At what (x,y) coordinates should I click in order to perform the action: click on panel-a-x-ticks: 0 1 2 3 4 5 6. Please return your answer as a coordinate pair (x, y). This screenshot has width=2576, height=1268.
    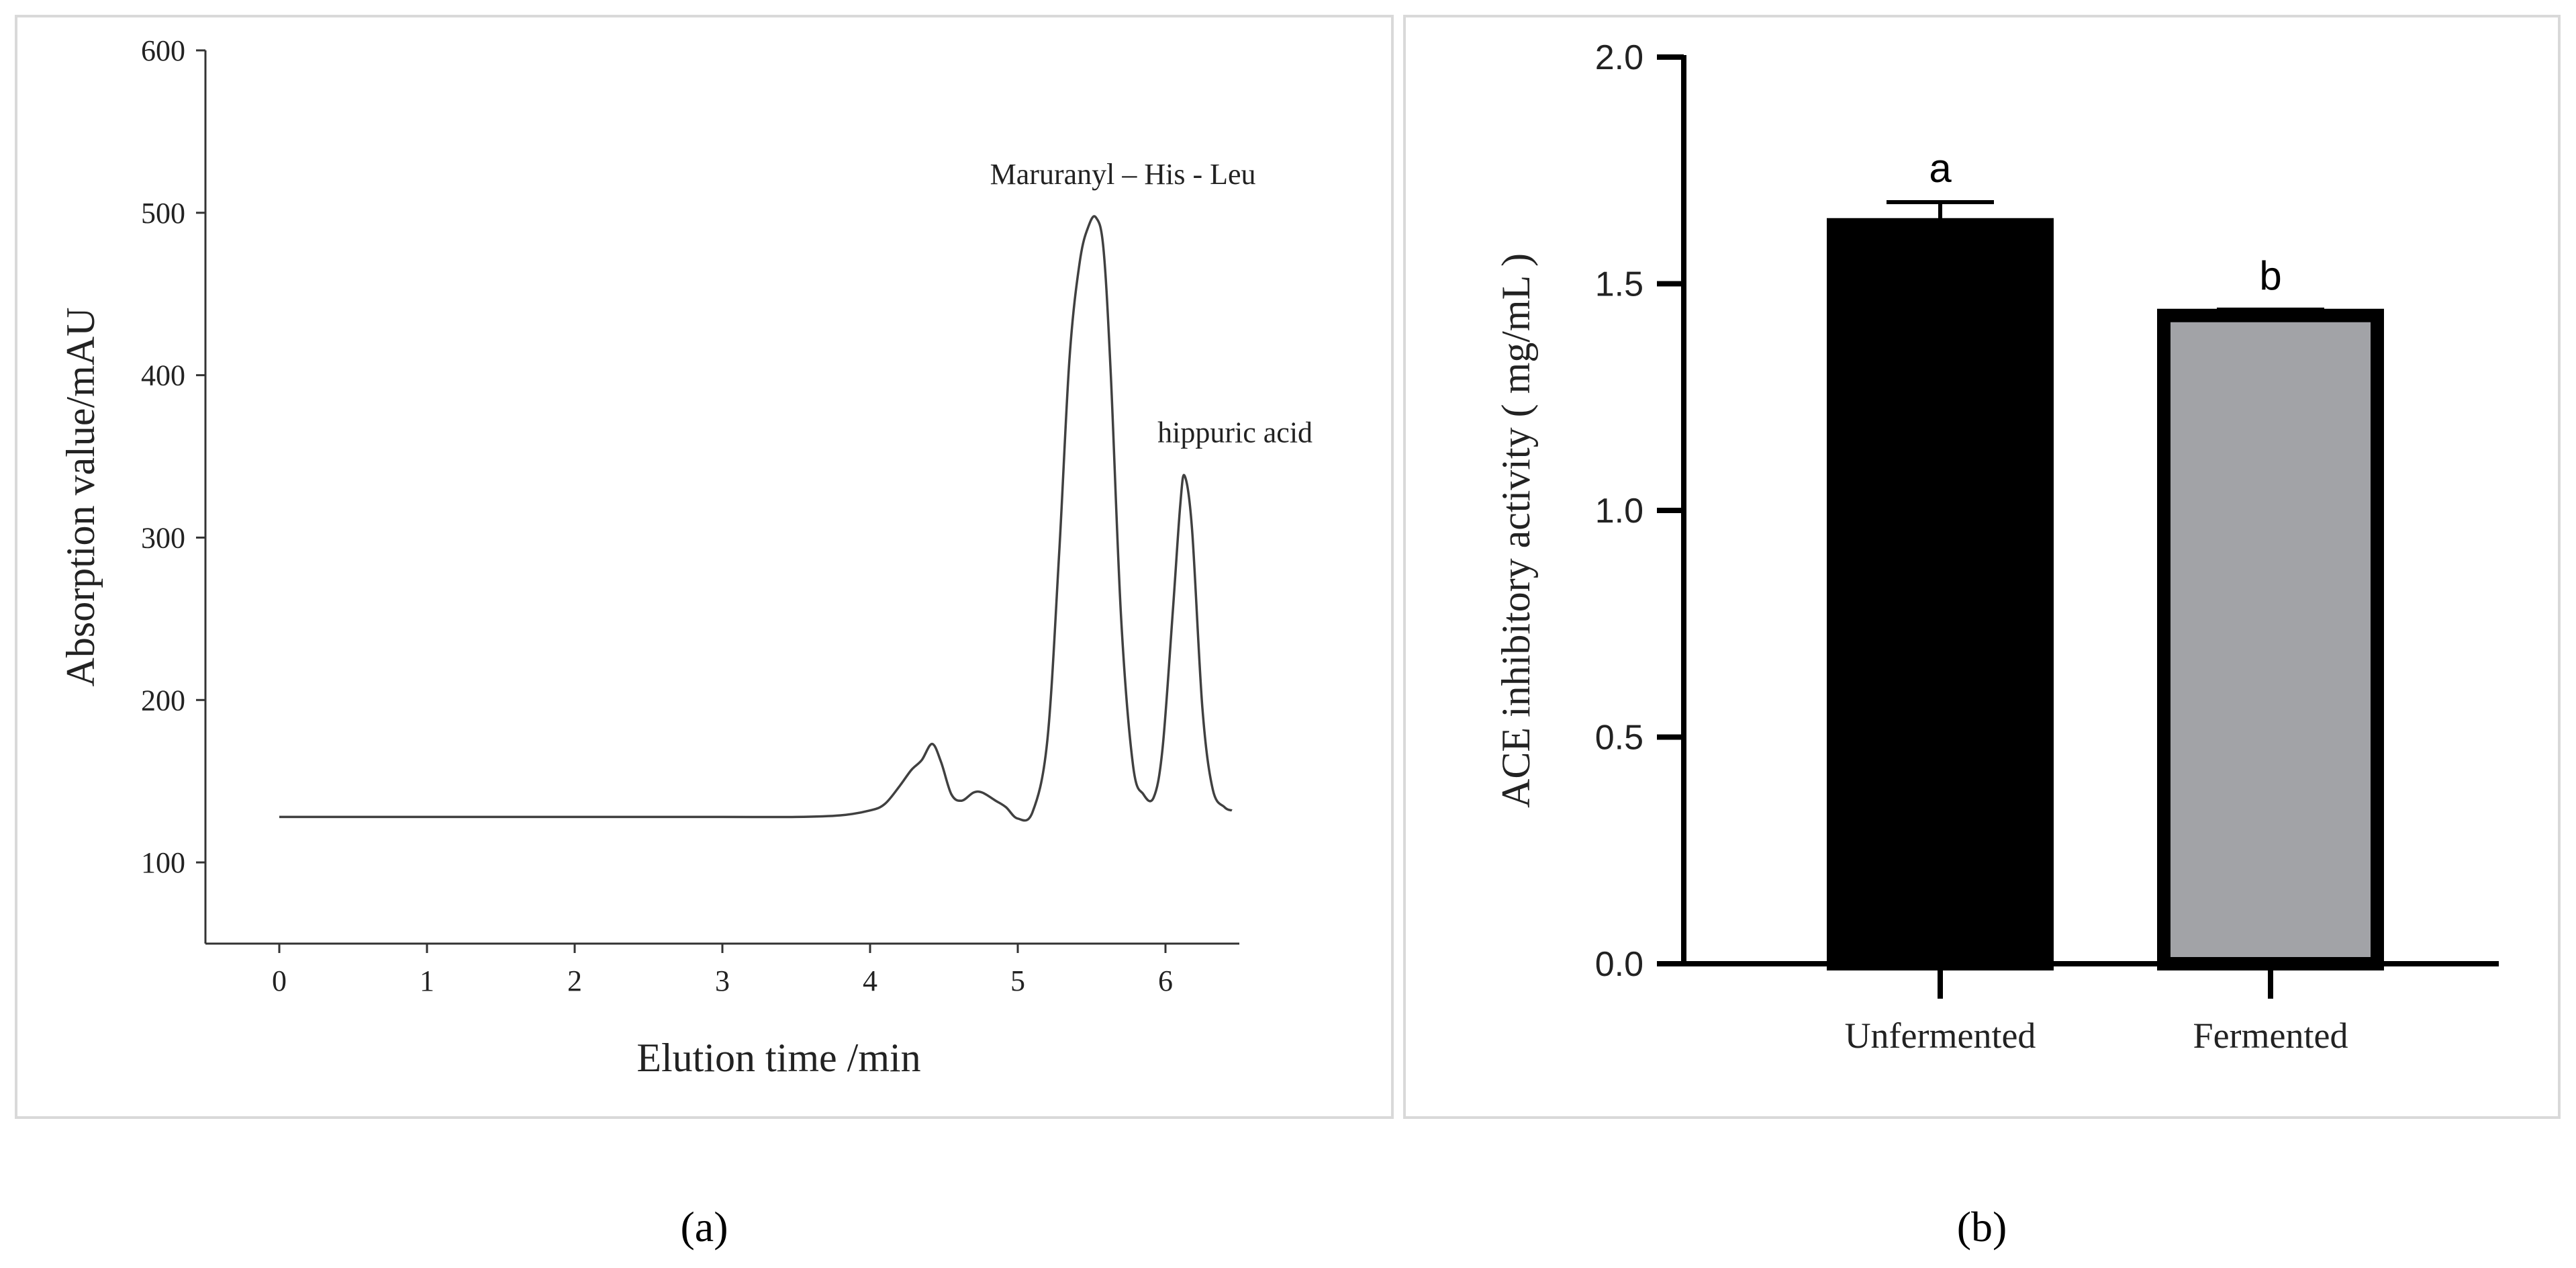
    Looking at the image, I should click on (722, 970).